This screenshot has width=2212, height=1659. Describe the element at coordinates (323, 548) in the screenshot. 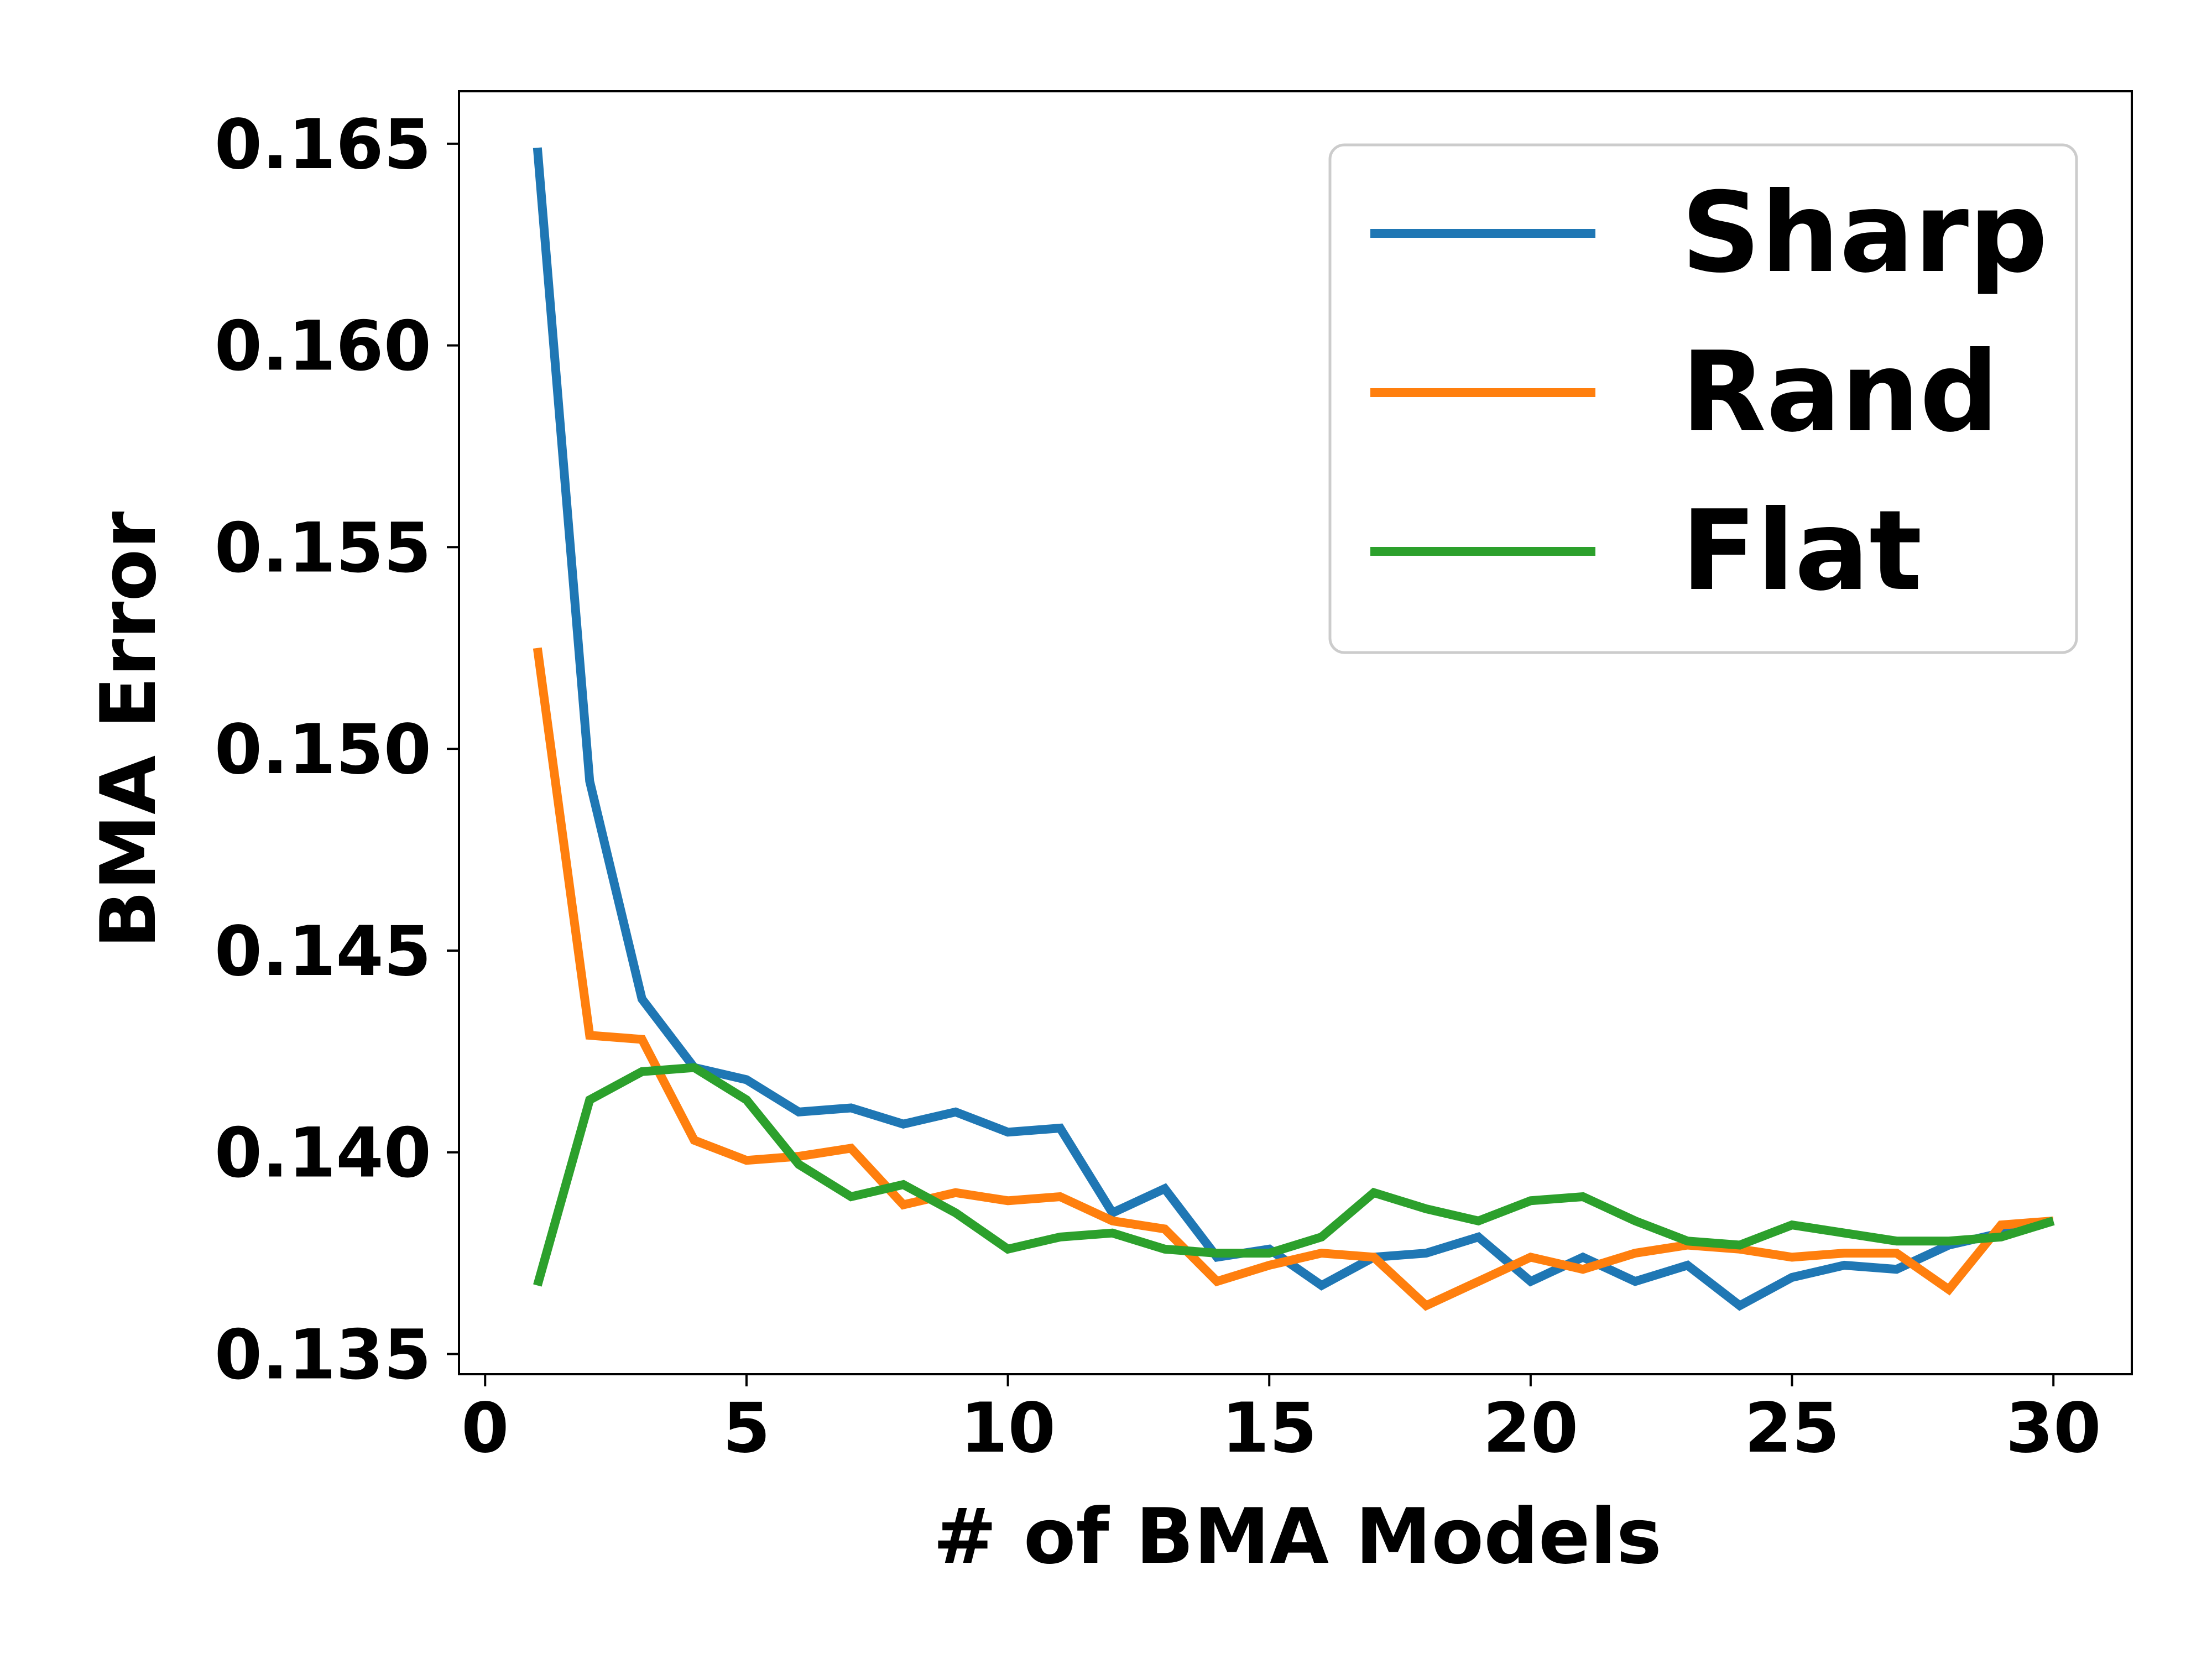

I see `y-tick-label: 0.155` at that location.